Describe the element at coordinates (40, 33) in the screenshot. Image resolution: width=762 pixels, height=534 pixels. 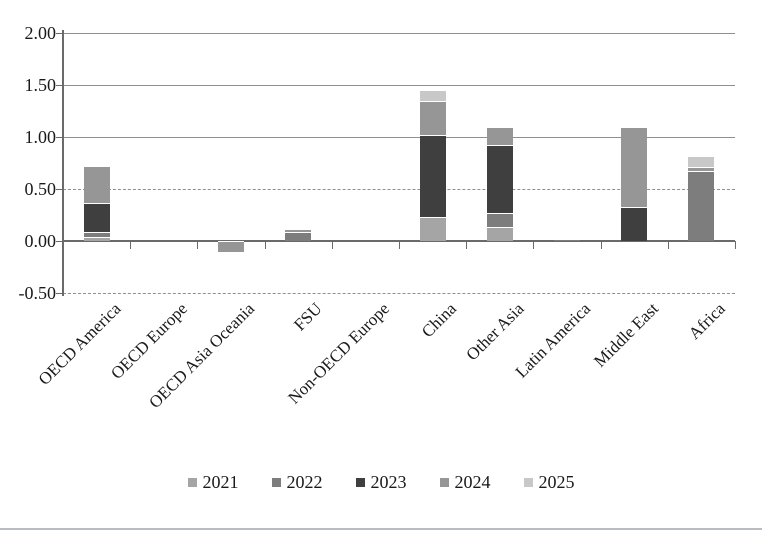
I see `y-axis-tick-label-2.00: 2.00` at that location.